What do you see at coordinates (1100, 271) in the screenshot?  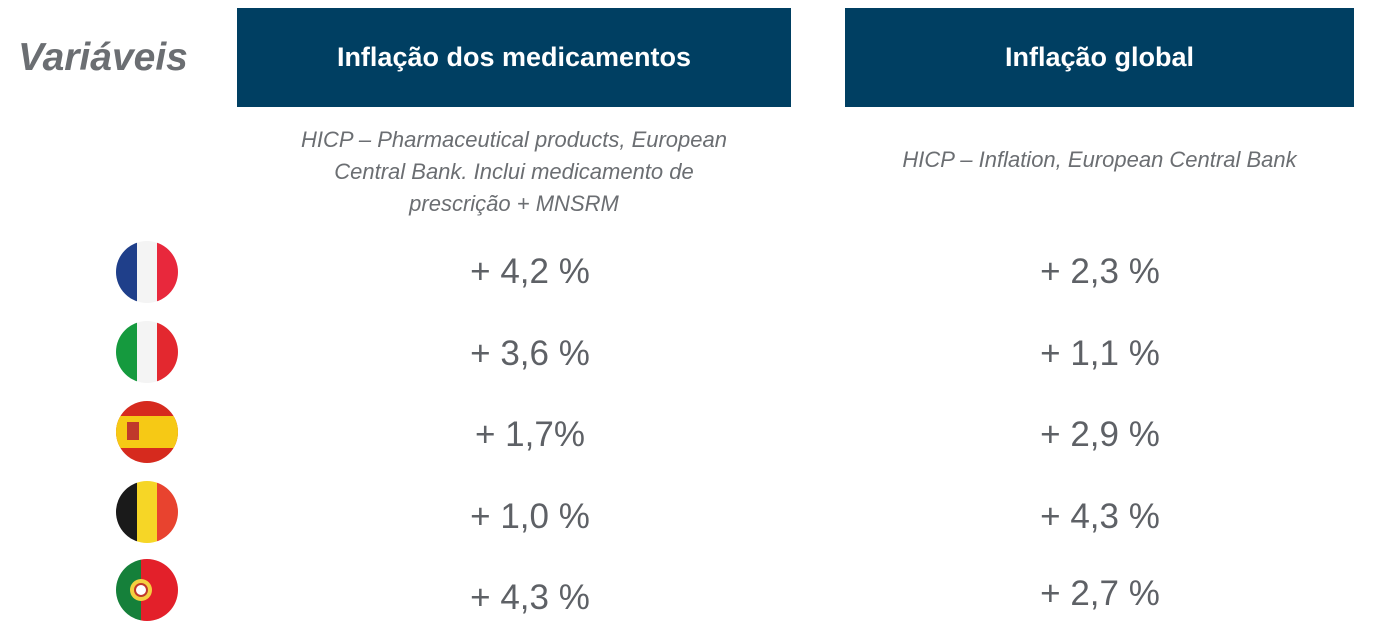 I see `cell-value: + 2,3 %` at bounding box center [1100, 271].